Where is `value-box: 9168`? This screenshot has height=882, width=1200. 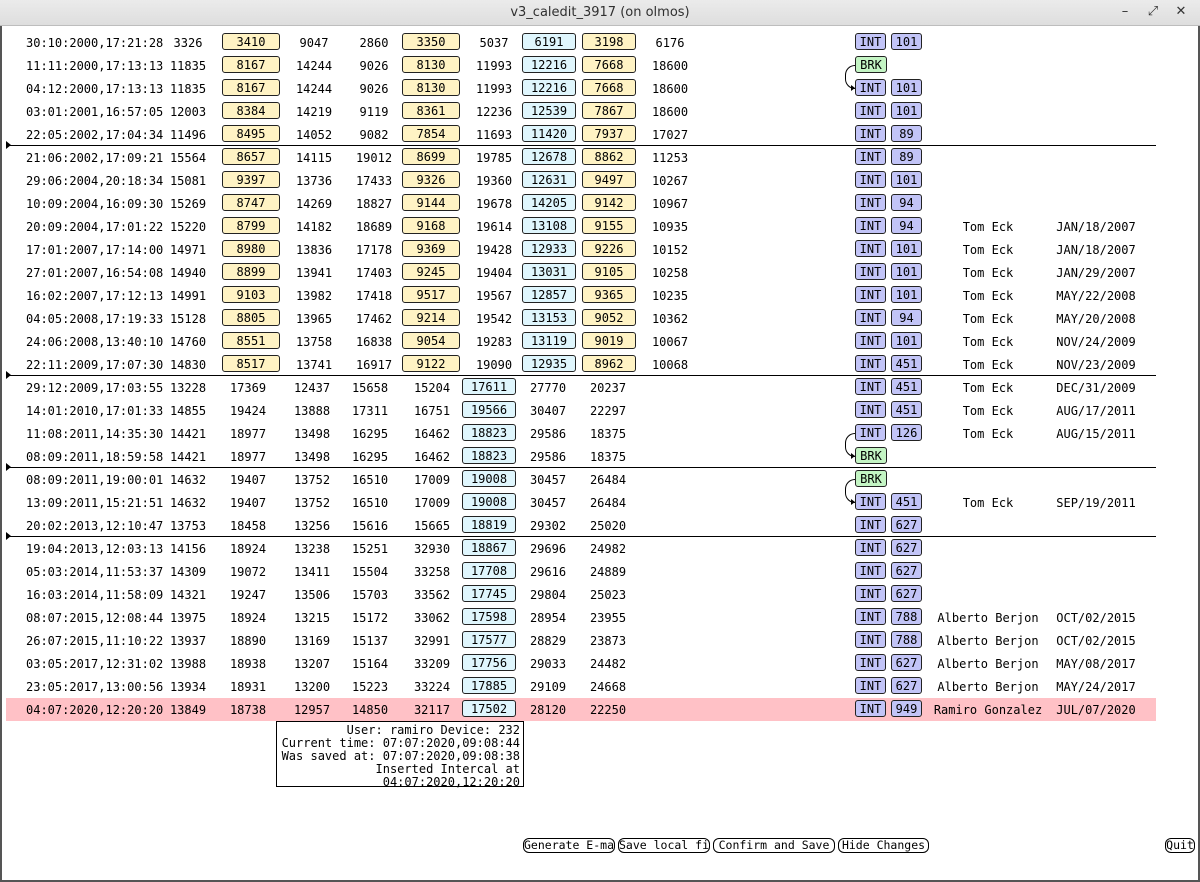
value-box: 9168 is located at coordinates (431, 225).